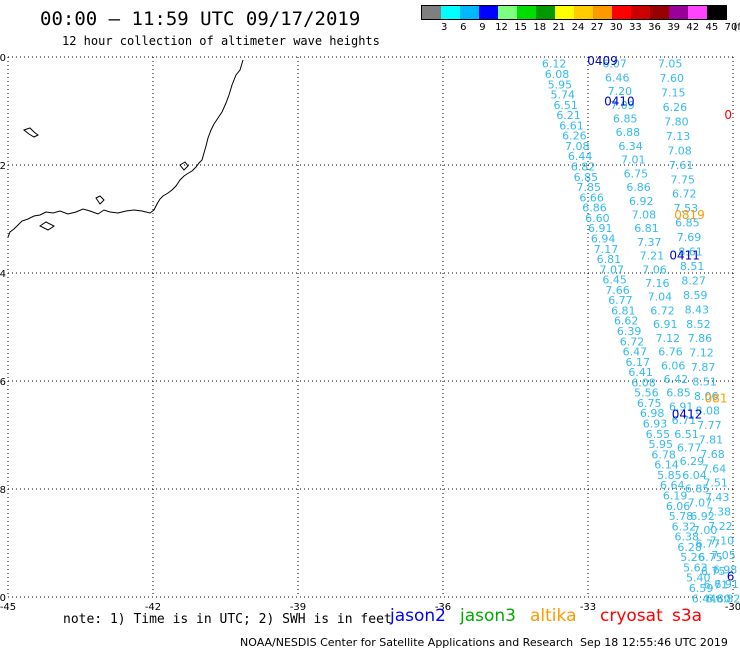 The width and height of the screenshot is (740, 650). I want to click on colorbar-tick-label: 24, so click(578, 27).